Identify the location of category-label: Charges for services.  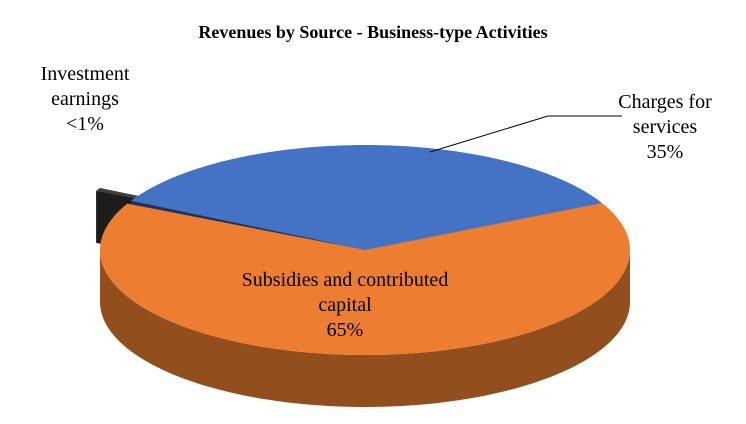
(665, 114).